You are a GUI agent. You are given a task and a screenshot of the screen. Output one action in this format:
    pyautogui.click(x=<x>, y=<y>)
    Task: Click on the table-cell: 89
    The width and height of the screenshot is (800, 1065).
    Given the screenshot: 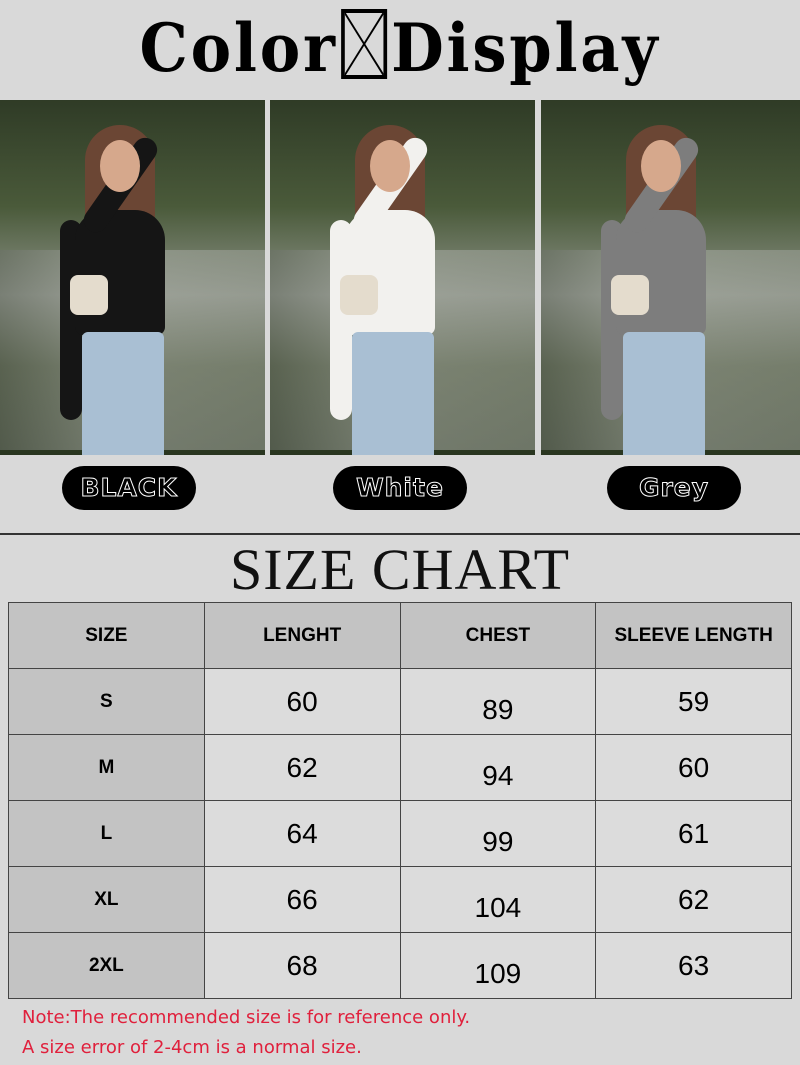 What is the action you would take?
    pyautogui.click(x=498, y=701)
    